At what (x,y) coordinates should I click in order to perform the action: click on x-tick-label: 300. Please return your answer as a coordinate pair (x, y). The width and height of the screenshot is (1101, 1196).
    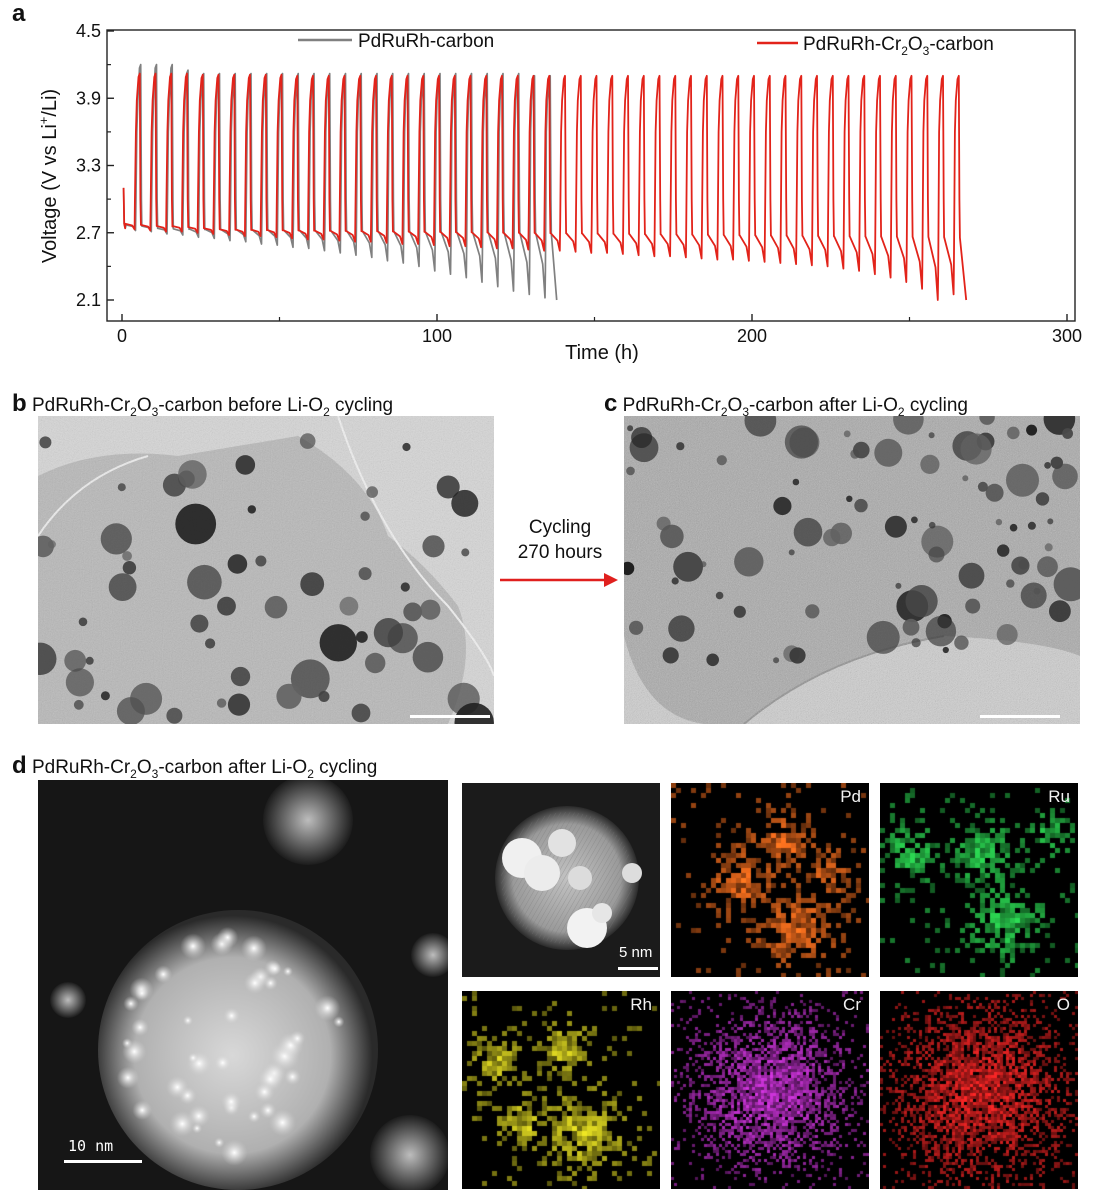
    Looking at the image, I should click on (1067, 336).